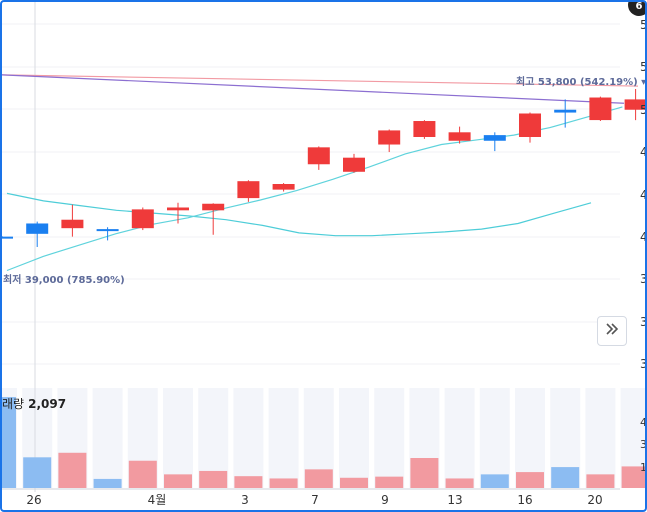 Image resolution: width=647 pixels, height=512 pixels. What do you see at coordinates (454, 500) in the screenshot?
I see `x-axis-tick-label: 13` at bounding box center [454, 500].